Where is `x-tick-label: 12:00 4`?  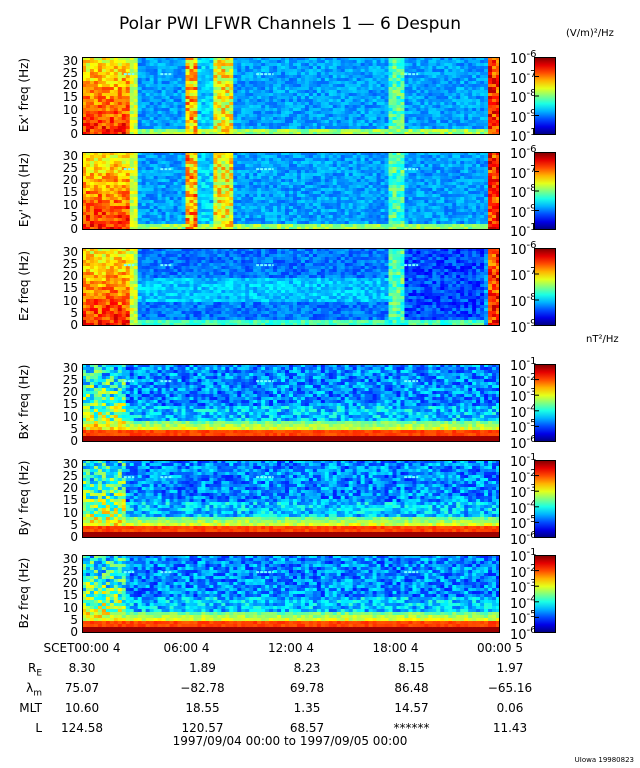
x-tick-label: 12:00 4 is located at coordinates (291, 648).